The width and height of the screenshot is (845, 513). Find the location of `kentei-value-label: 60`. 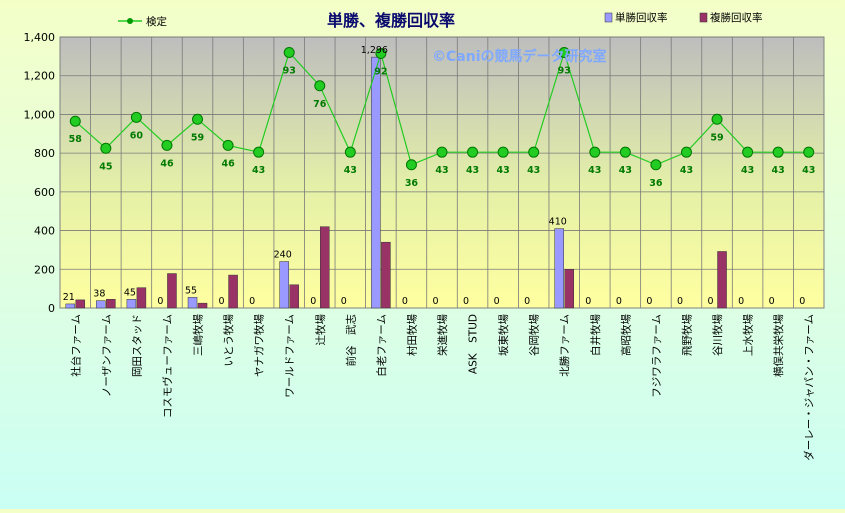

kentei-value-label: 60 is located at coordinates (137, 135).